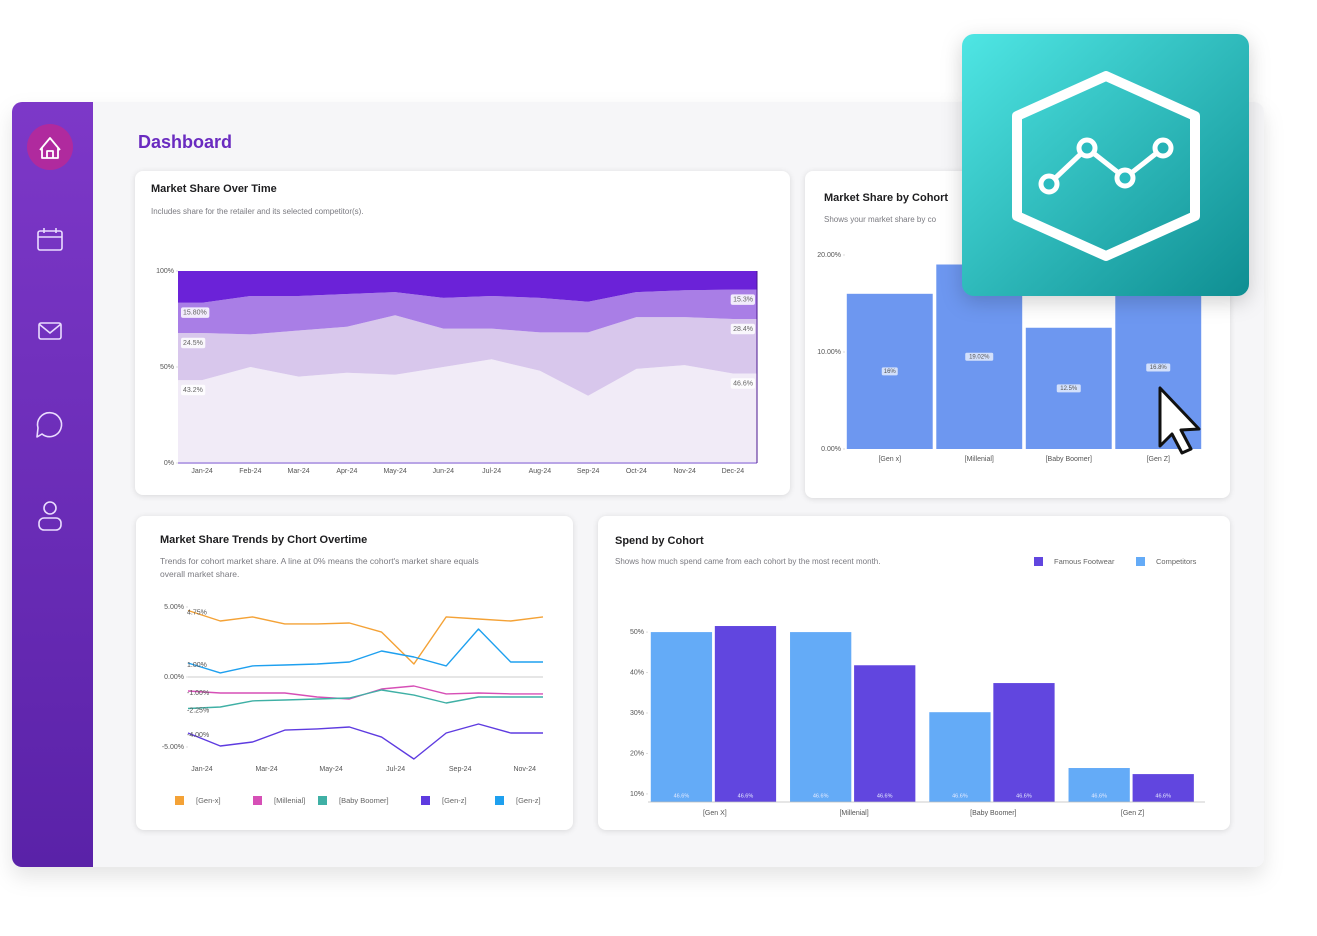  What do you see at coordinates (263, 540) in the screenshot?
I see `chart-title: Market Share Trends by Chort Overtime` at bounding box center [263, 540].